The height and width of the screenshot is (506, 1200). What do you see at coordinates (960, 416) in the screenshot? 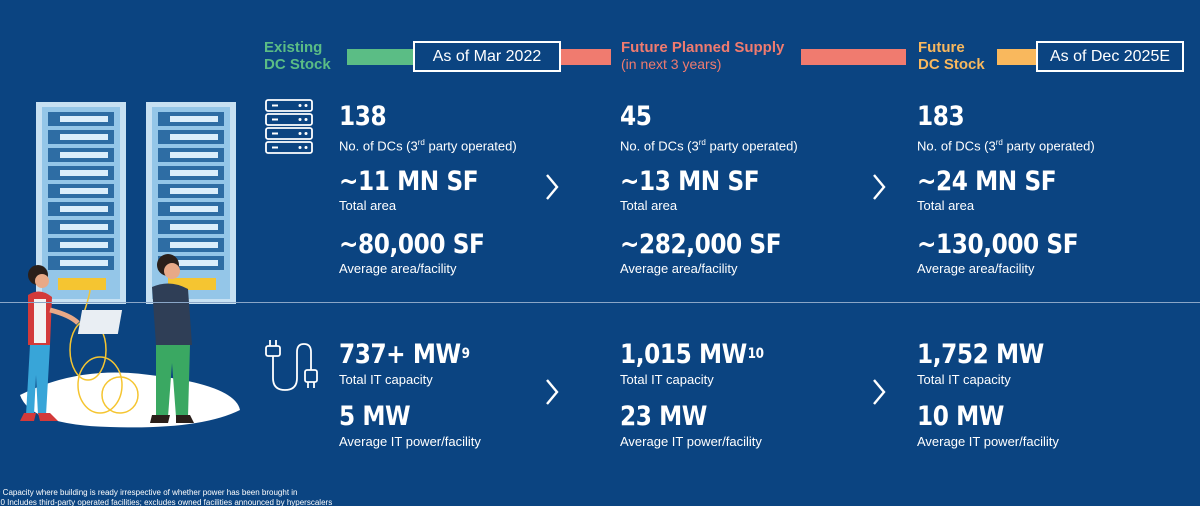
I see `avg-power: 10 MW` at bounding box center [960, 416].